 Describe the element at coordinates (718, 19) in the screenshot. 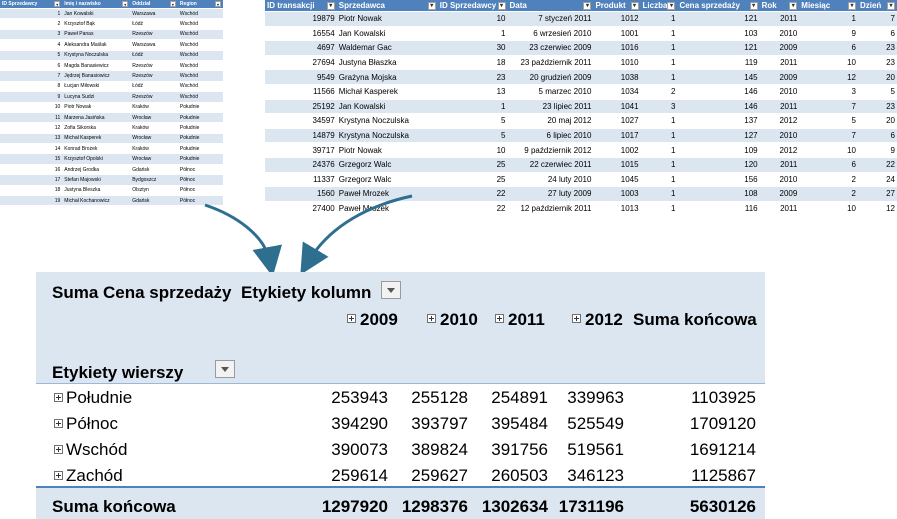

I see `table-cell: 121` at that location.